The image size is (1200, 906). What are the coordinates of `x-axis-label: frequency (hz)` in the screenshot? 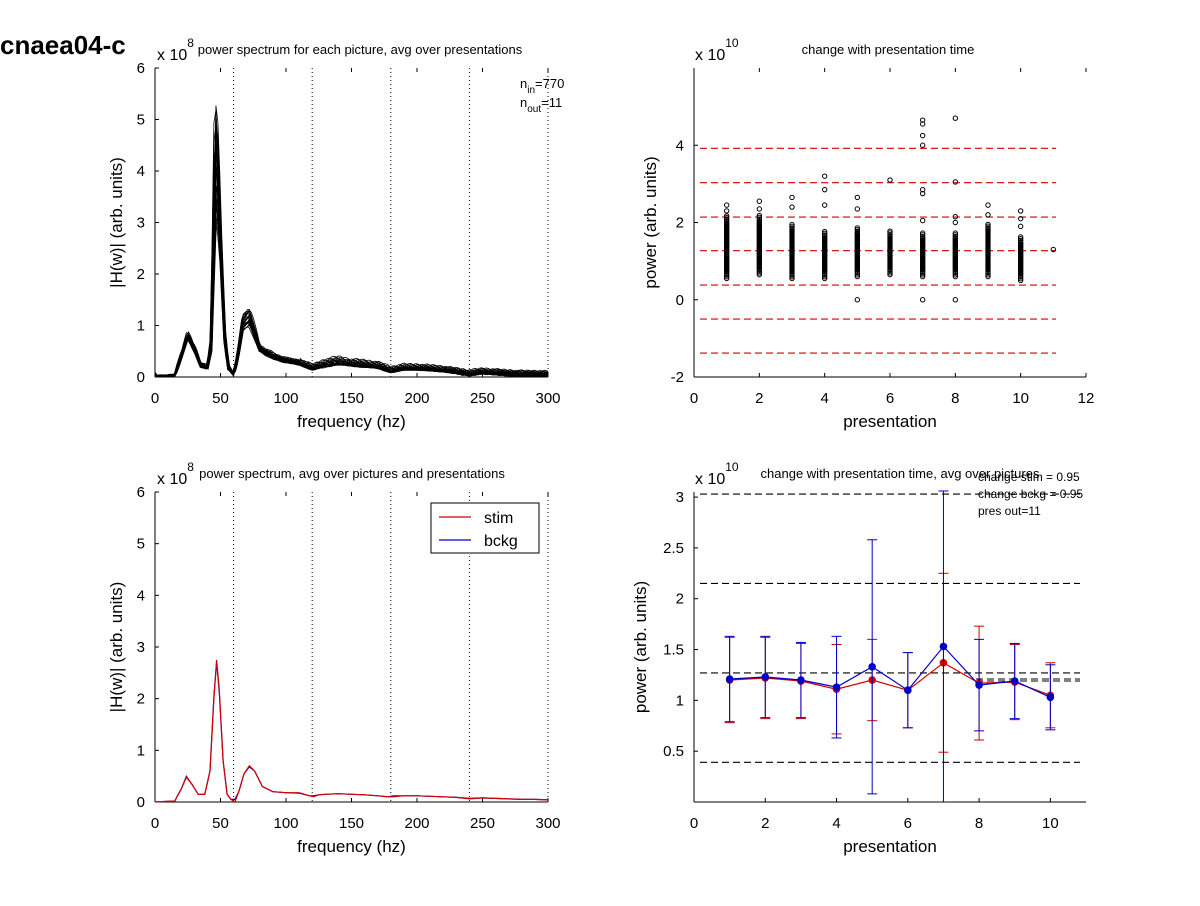 It's located at (351, 421).